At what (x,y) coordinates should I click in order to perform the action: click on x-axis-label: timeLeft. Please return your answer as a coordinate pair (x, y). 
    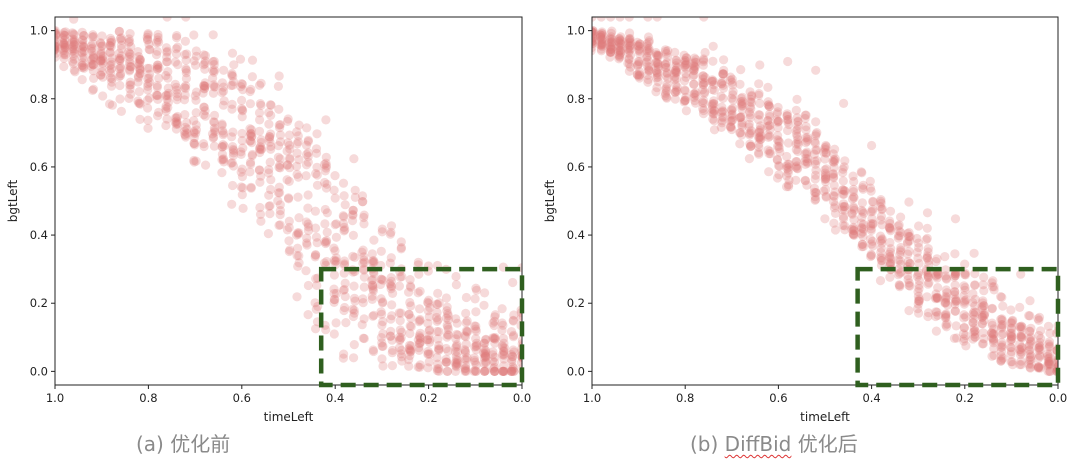
    Looking at the image, I should click on (825, 417).